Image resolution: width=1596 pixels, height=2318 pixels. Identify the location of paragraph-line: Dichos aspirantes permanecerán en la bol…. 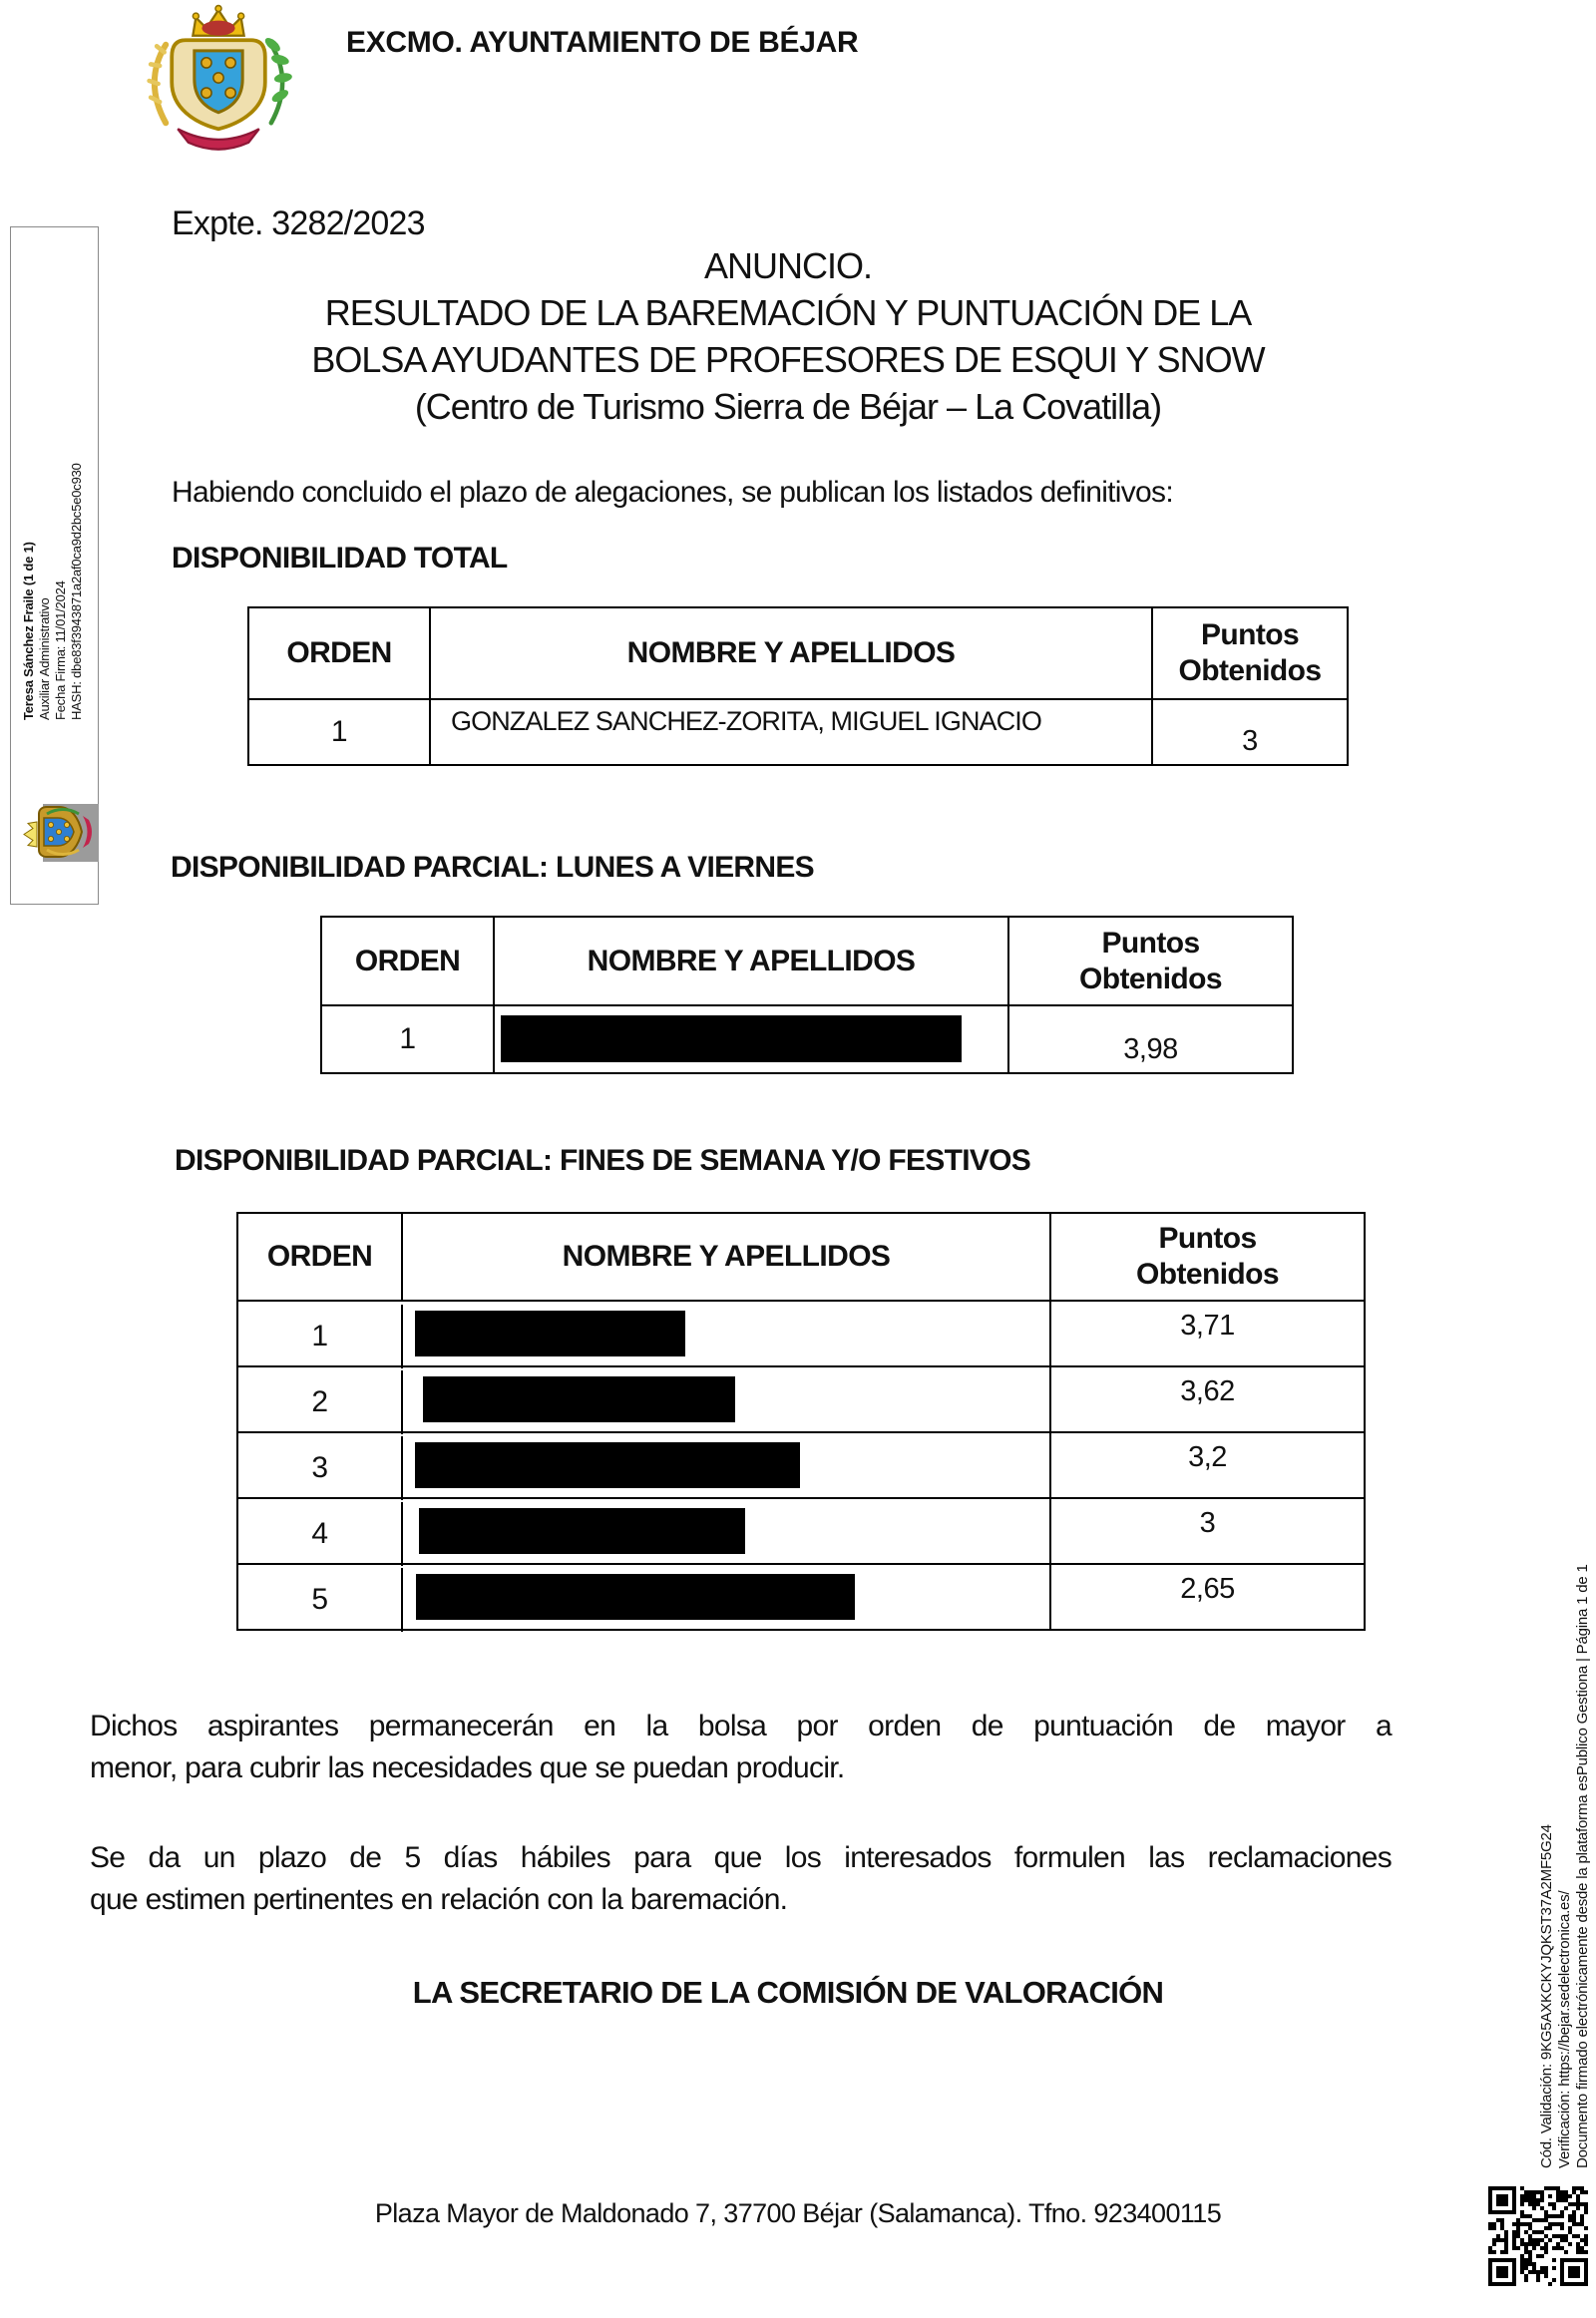
(741, 1726).